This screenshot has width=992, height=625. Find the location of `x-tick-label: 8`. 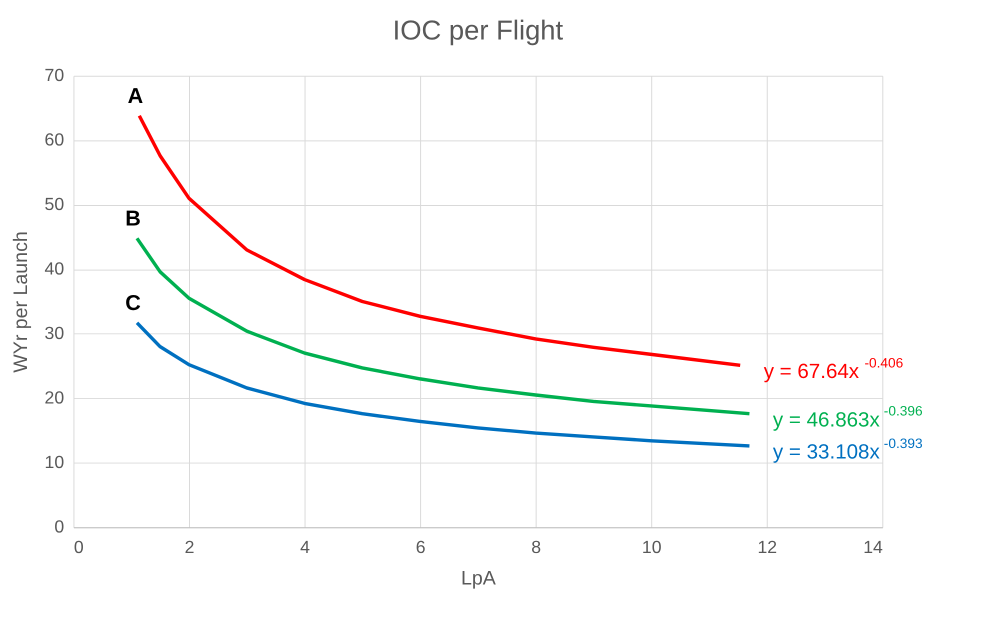

x-tick-label: 8 is located at coordinates (536, 547).